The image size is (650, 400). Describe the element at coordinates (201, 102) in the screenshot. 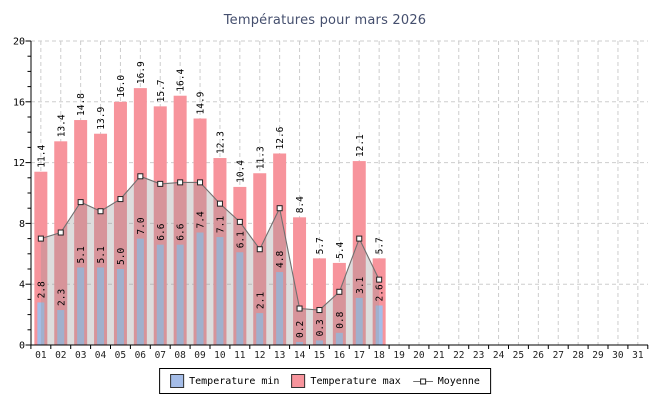

I see `max-label-09: 14.9` at that location.